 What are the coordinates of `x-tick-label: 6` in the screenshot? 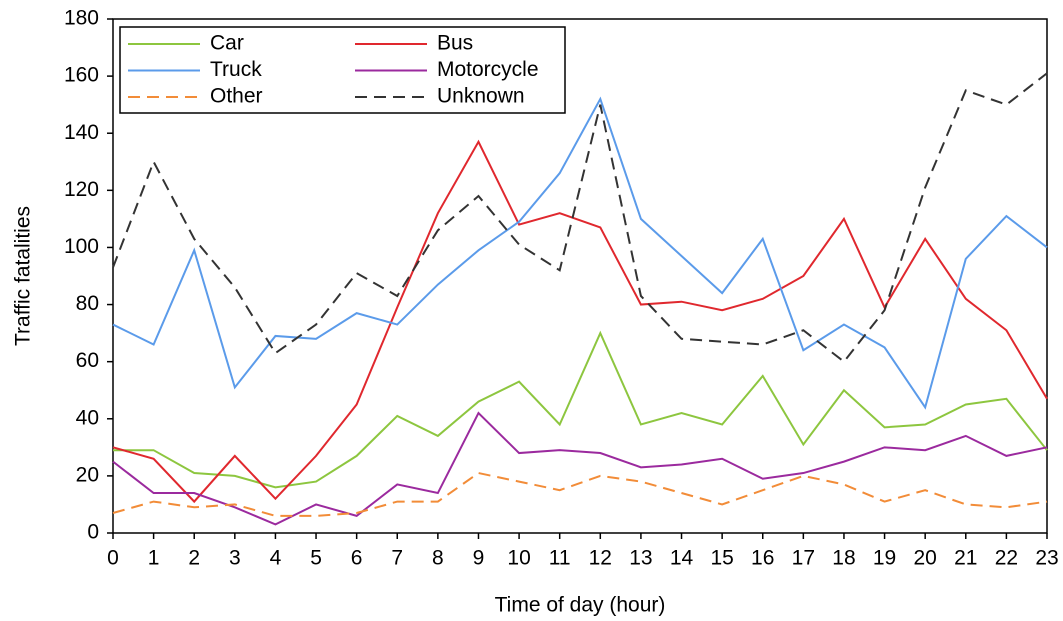 It's located at (357, 558).